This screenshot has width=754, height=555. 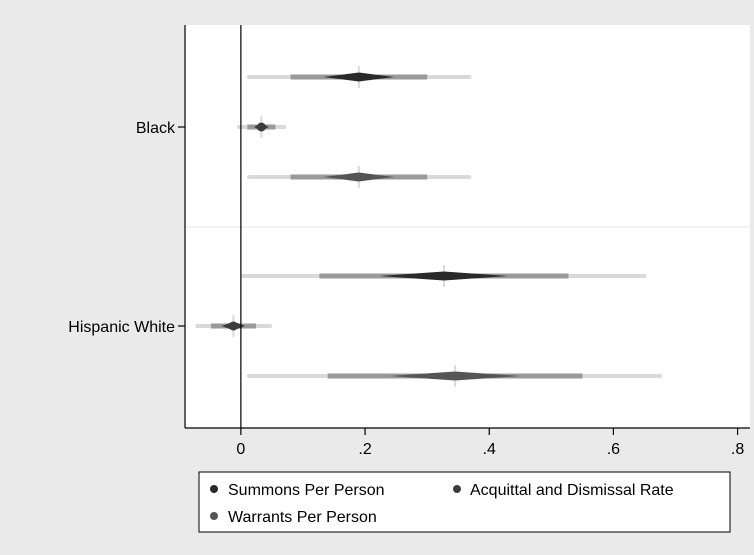 What do you see at coordinates (572, 490) in the screenshot?
I see `legend-label-acquittal: Acquittal and Dismissal Rate` at bounding box center [572, 490].